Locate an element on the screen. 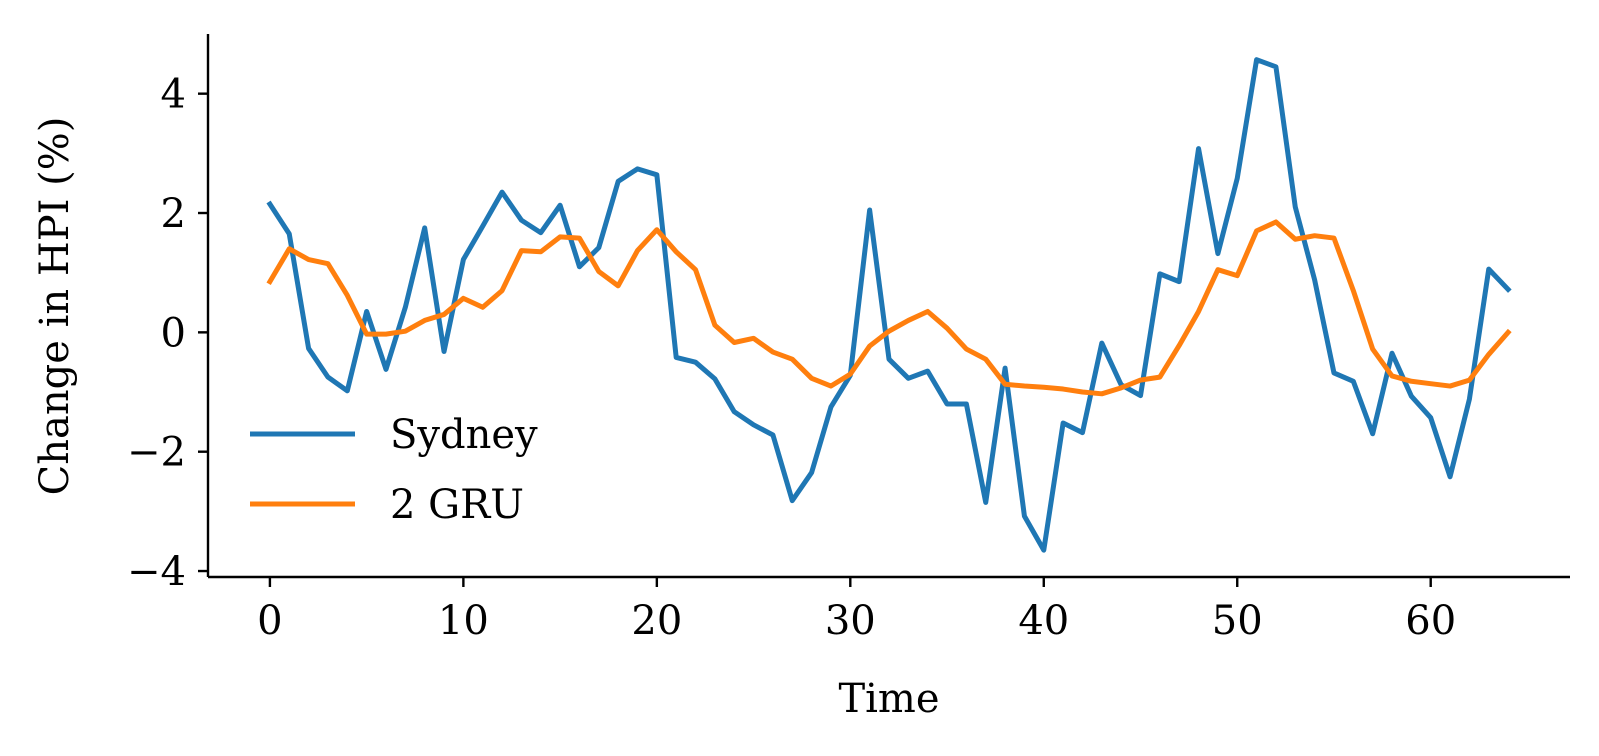 The image size is (1599, 756). x-axis-ticks: 0 10 20 30 40 50 60 is located at coordinates (856, 610).